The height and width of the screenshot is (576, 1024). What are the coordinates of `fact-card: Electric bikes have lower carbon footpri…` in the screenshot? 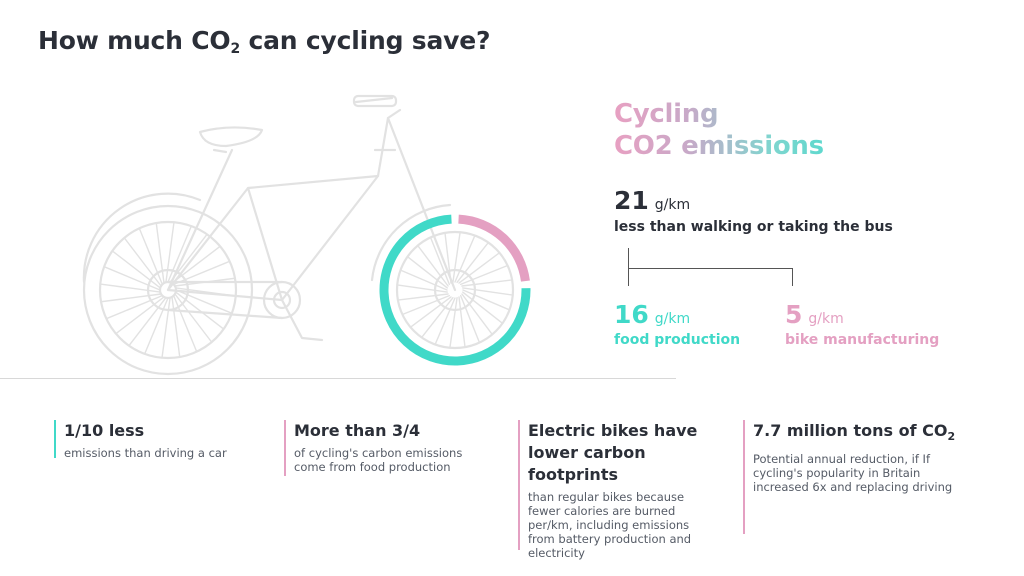 It's located at (618, 490).